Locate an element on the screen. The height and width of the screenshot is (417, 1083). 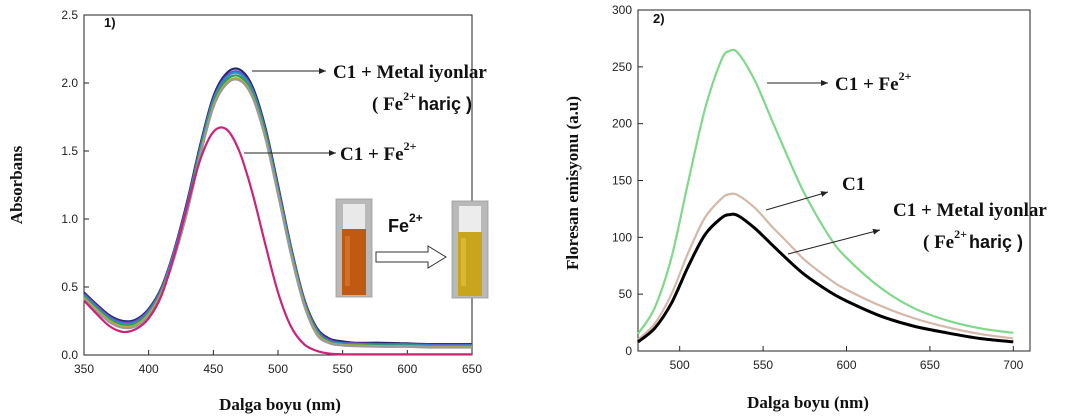
panel-1-x-tick-label: 400 is located at coordinates (149, 369).